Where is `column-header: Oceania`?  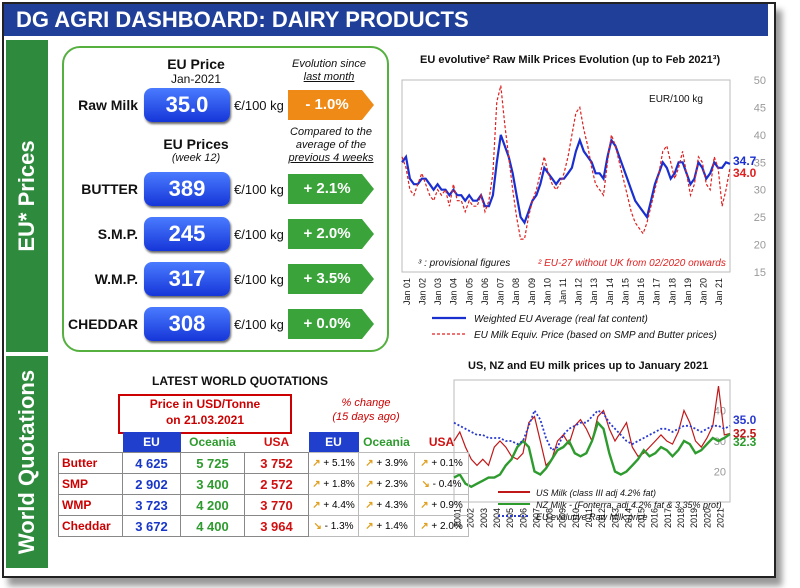 column-header: Oceania is located at coordinates (212, 442).